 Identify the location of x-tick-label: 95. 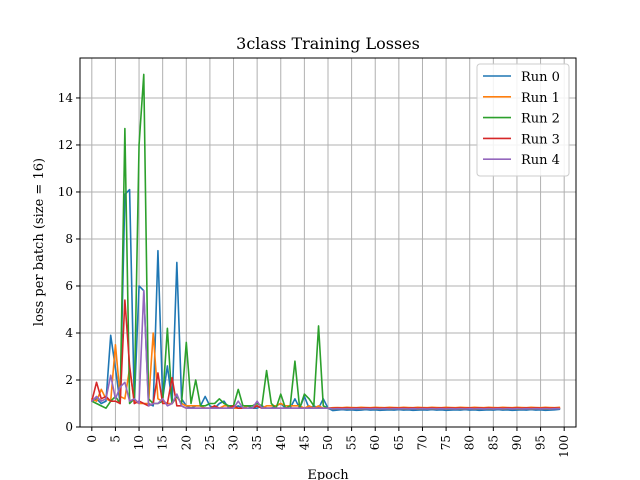
(541, 442).